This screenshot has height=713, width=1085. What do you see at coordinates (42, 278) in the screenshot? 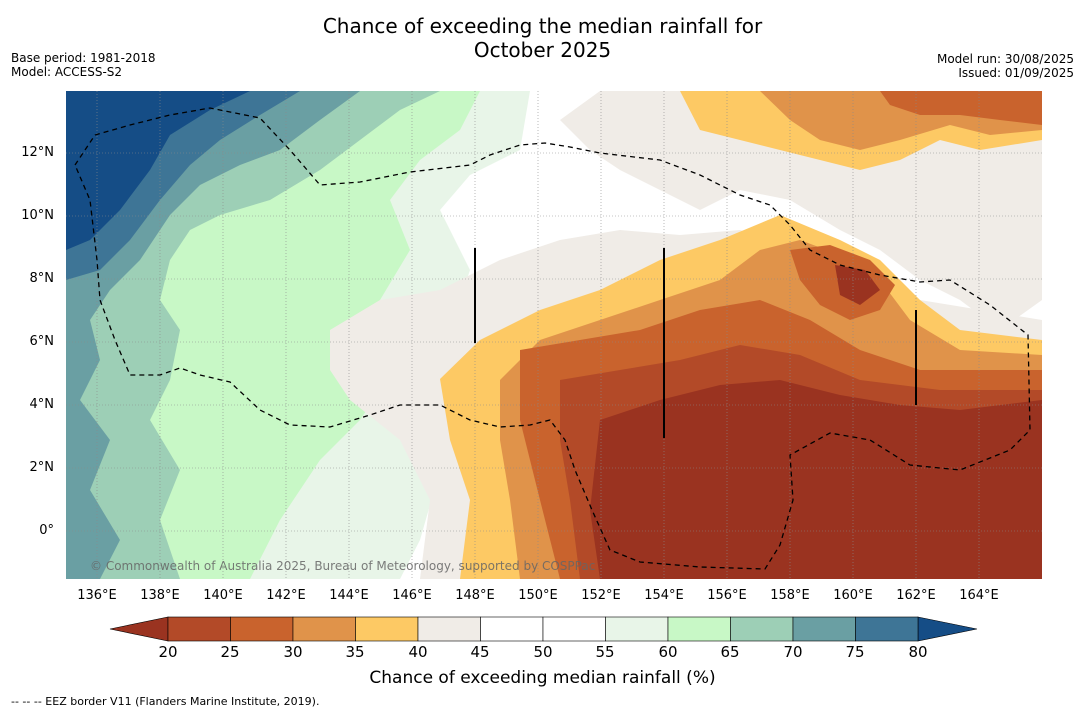
I see `lat-label: 8°N` at bounding box center [42, 278].